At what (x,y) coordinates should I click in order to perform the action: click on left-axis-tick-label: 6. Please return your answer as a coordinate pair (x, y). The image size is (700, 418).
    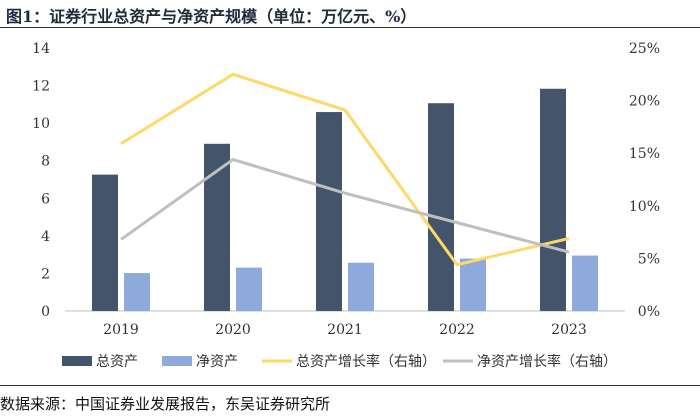
    Looking at the image, I should click on (45, 199).